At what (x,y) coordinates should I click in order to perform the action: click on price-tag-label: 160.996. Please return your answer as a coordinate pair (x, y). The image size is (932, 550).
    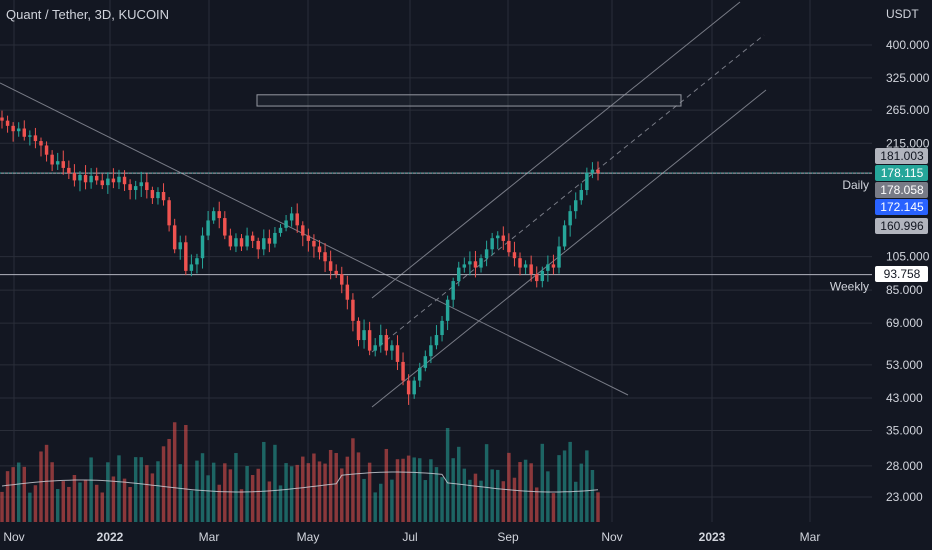
    Looking at the image, I should click on (902, 226).